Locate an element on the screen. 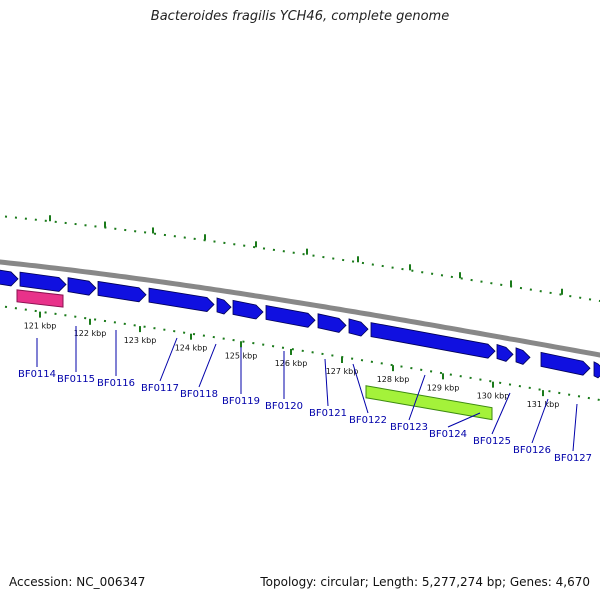 Image resolution: width=600 pixels, height=600 pixels. outer-tick-track is located at coordinates (302, 258).